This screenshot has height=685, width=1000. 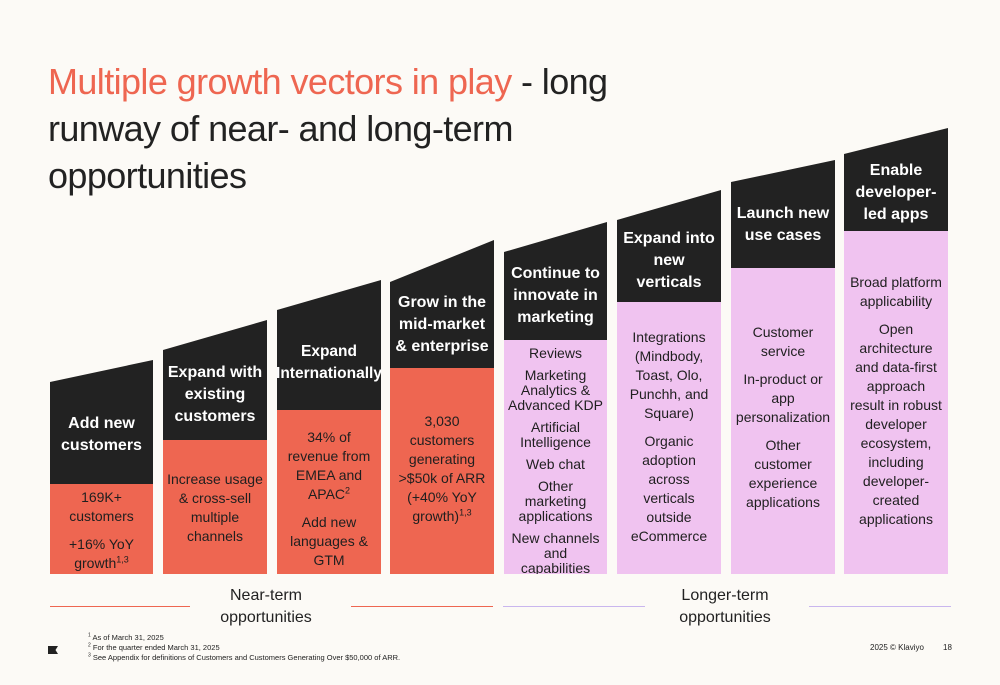 I want to click on column-text-with-footnote: +16% YoY growth1,3, so click(x=101, y=553).